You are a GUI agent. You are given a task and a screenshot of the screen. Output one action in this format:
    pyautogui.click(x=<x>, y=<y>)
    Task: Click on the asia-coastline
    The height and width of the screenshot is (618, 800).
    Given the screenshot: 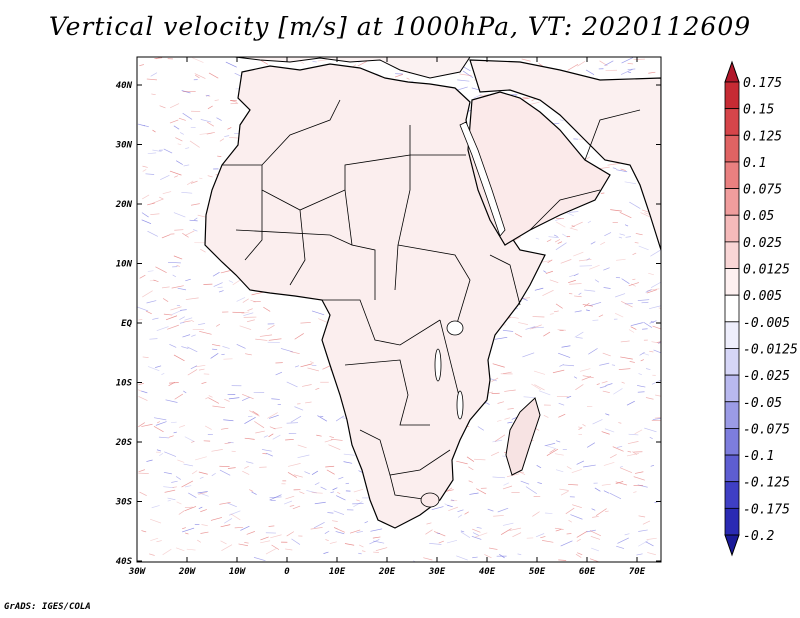 What is the action you would take?
    pyautogui.click(x=565, y=155)
    